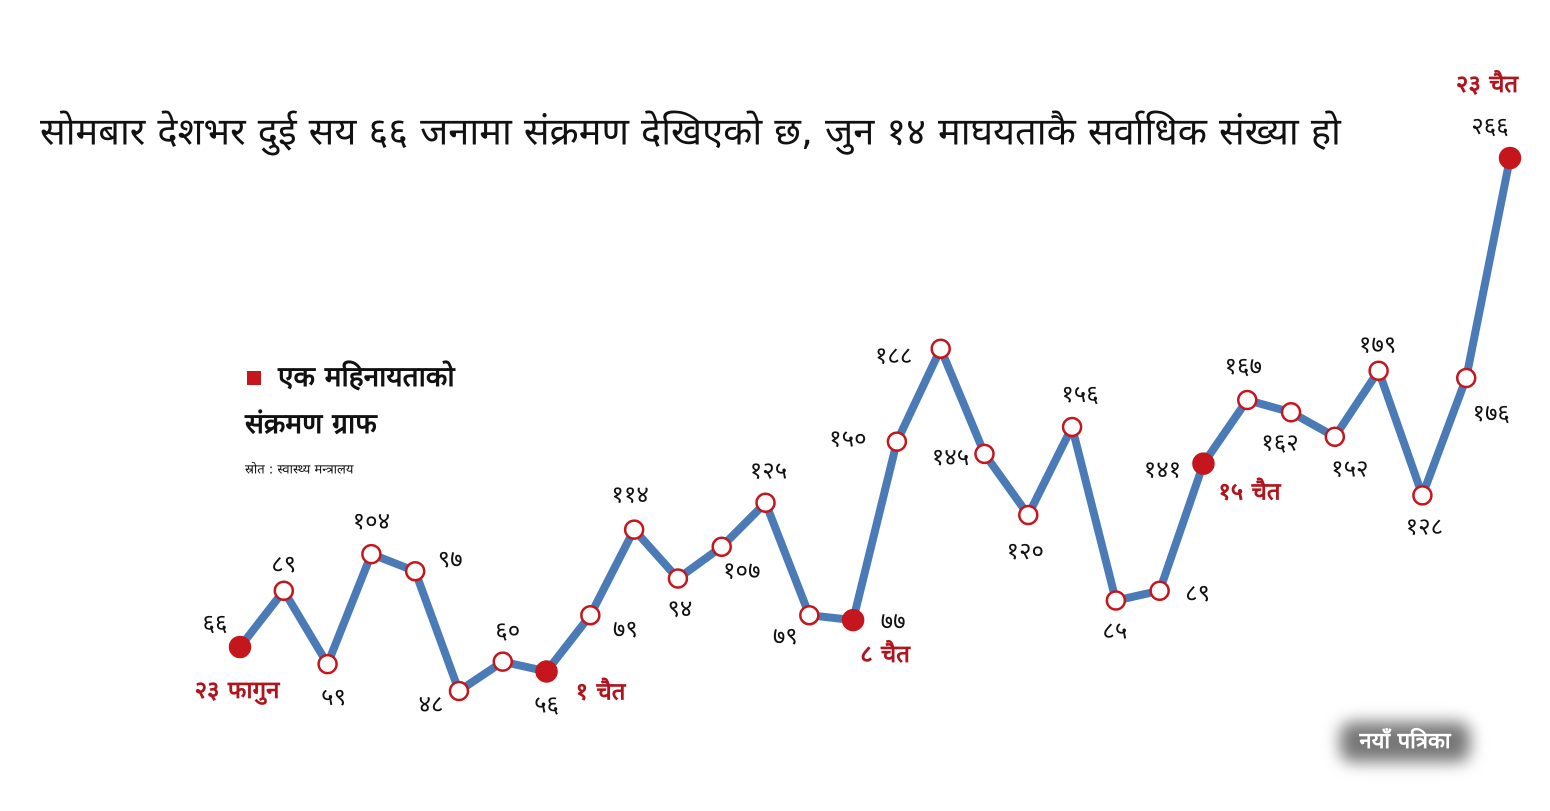  What do you see at coordinates (507, 631) in the screenshot?
I see `value-label: ६०` at bounding box center [507, 631].